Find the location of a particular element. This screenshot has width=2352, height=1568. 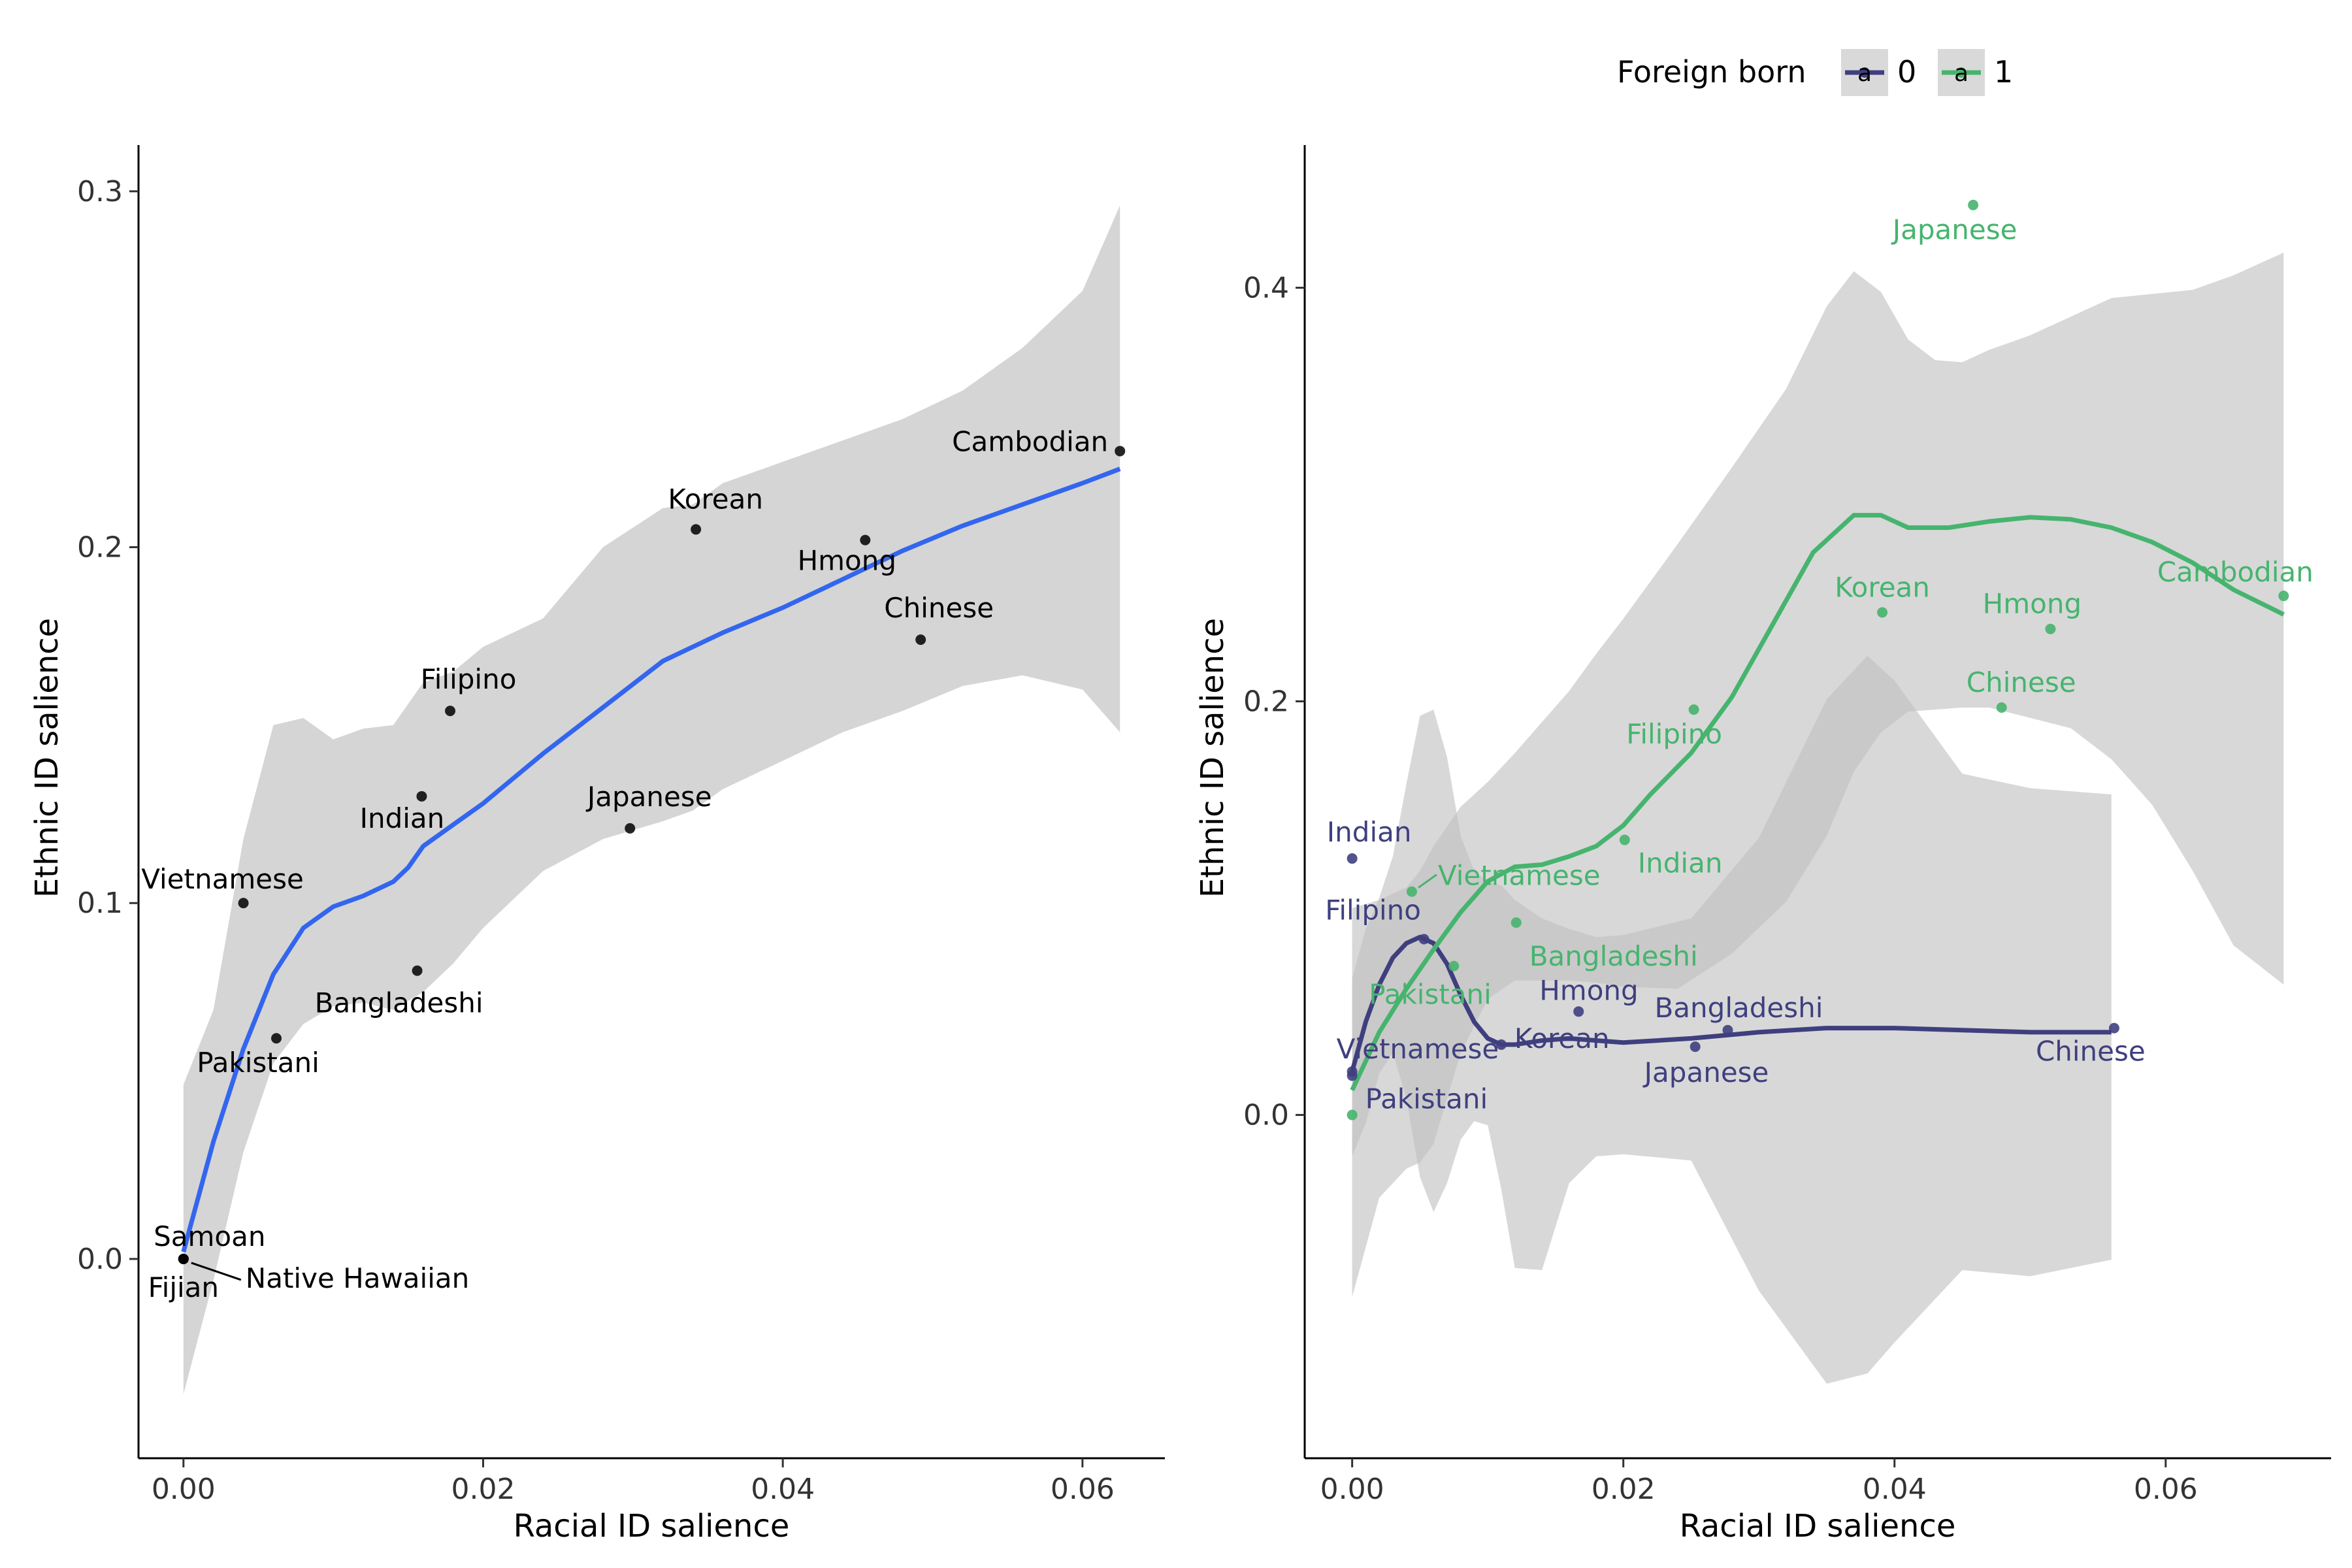

point-1-japanese is located at coordinates (1973, 204).